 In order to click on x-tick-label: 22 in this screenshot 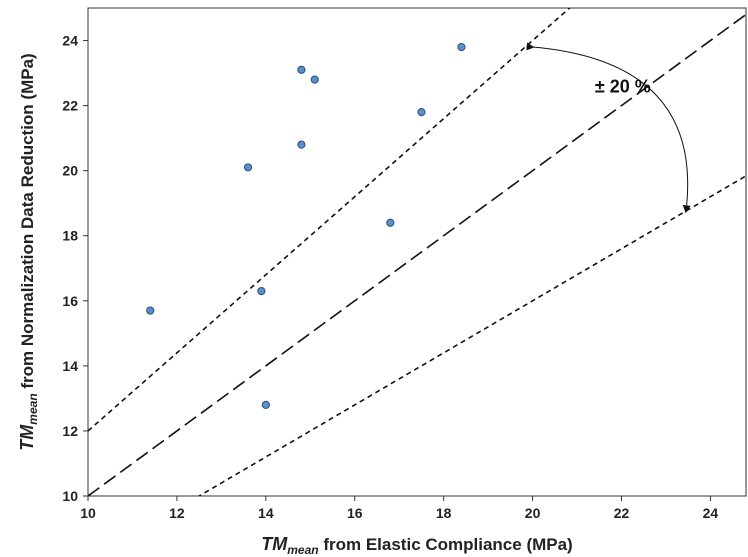, I will do `click(622, 513)`.